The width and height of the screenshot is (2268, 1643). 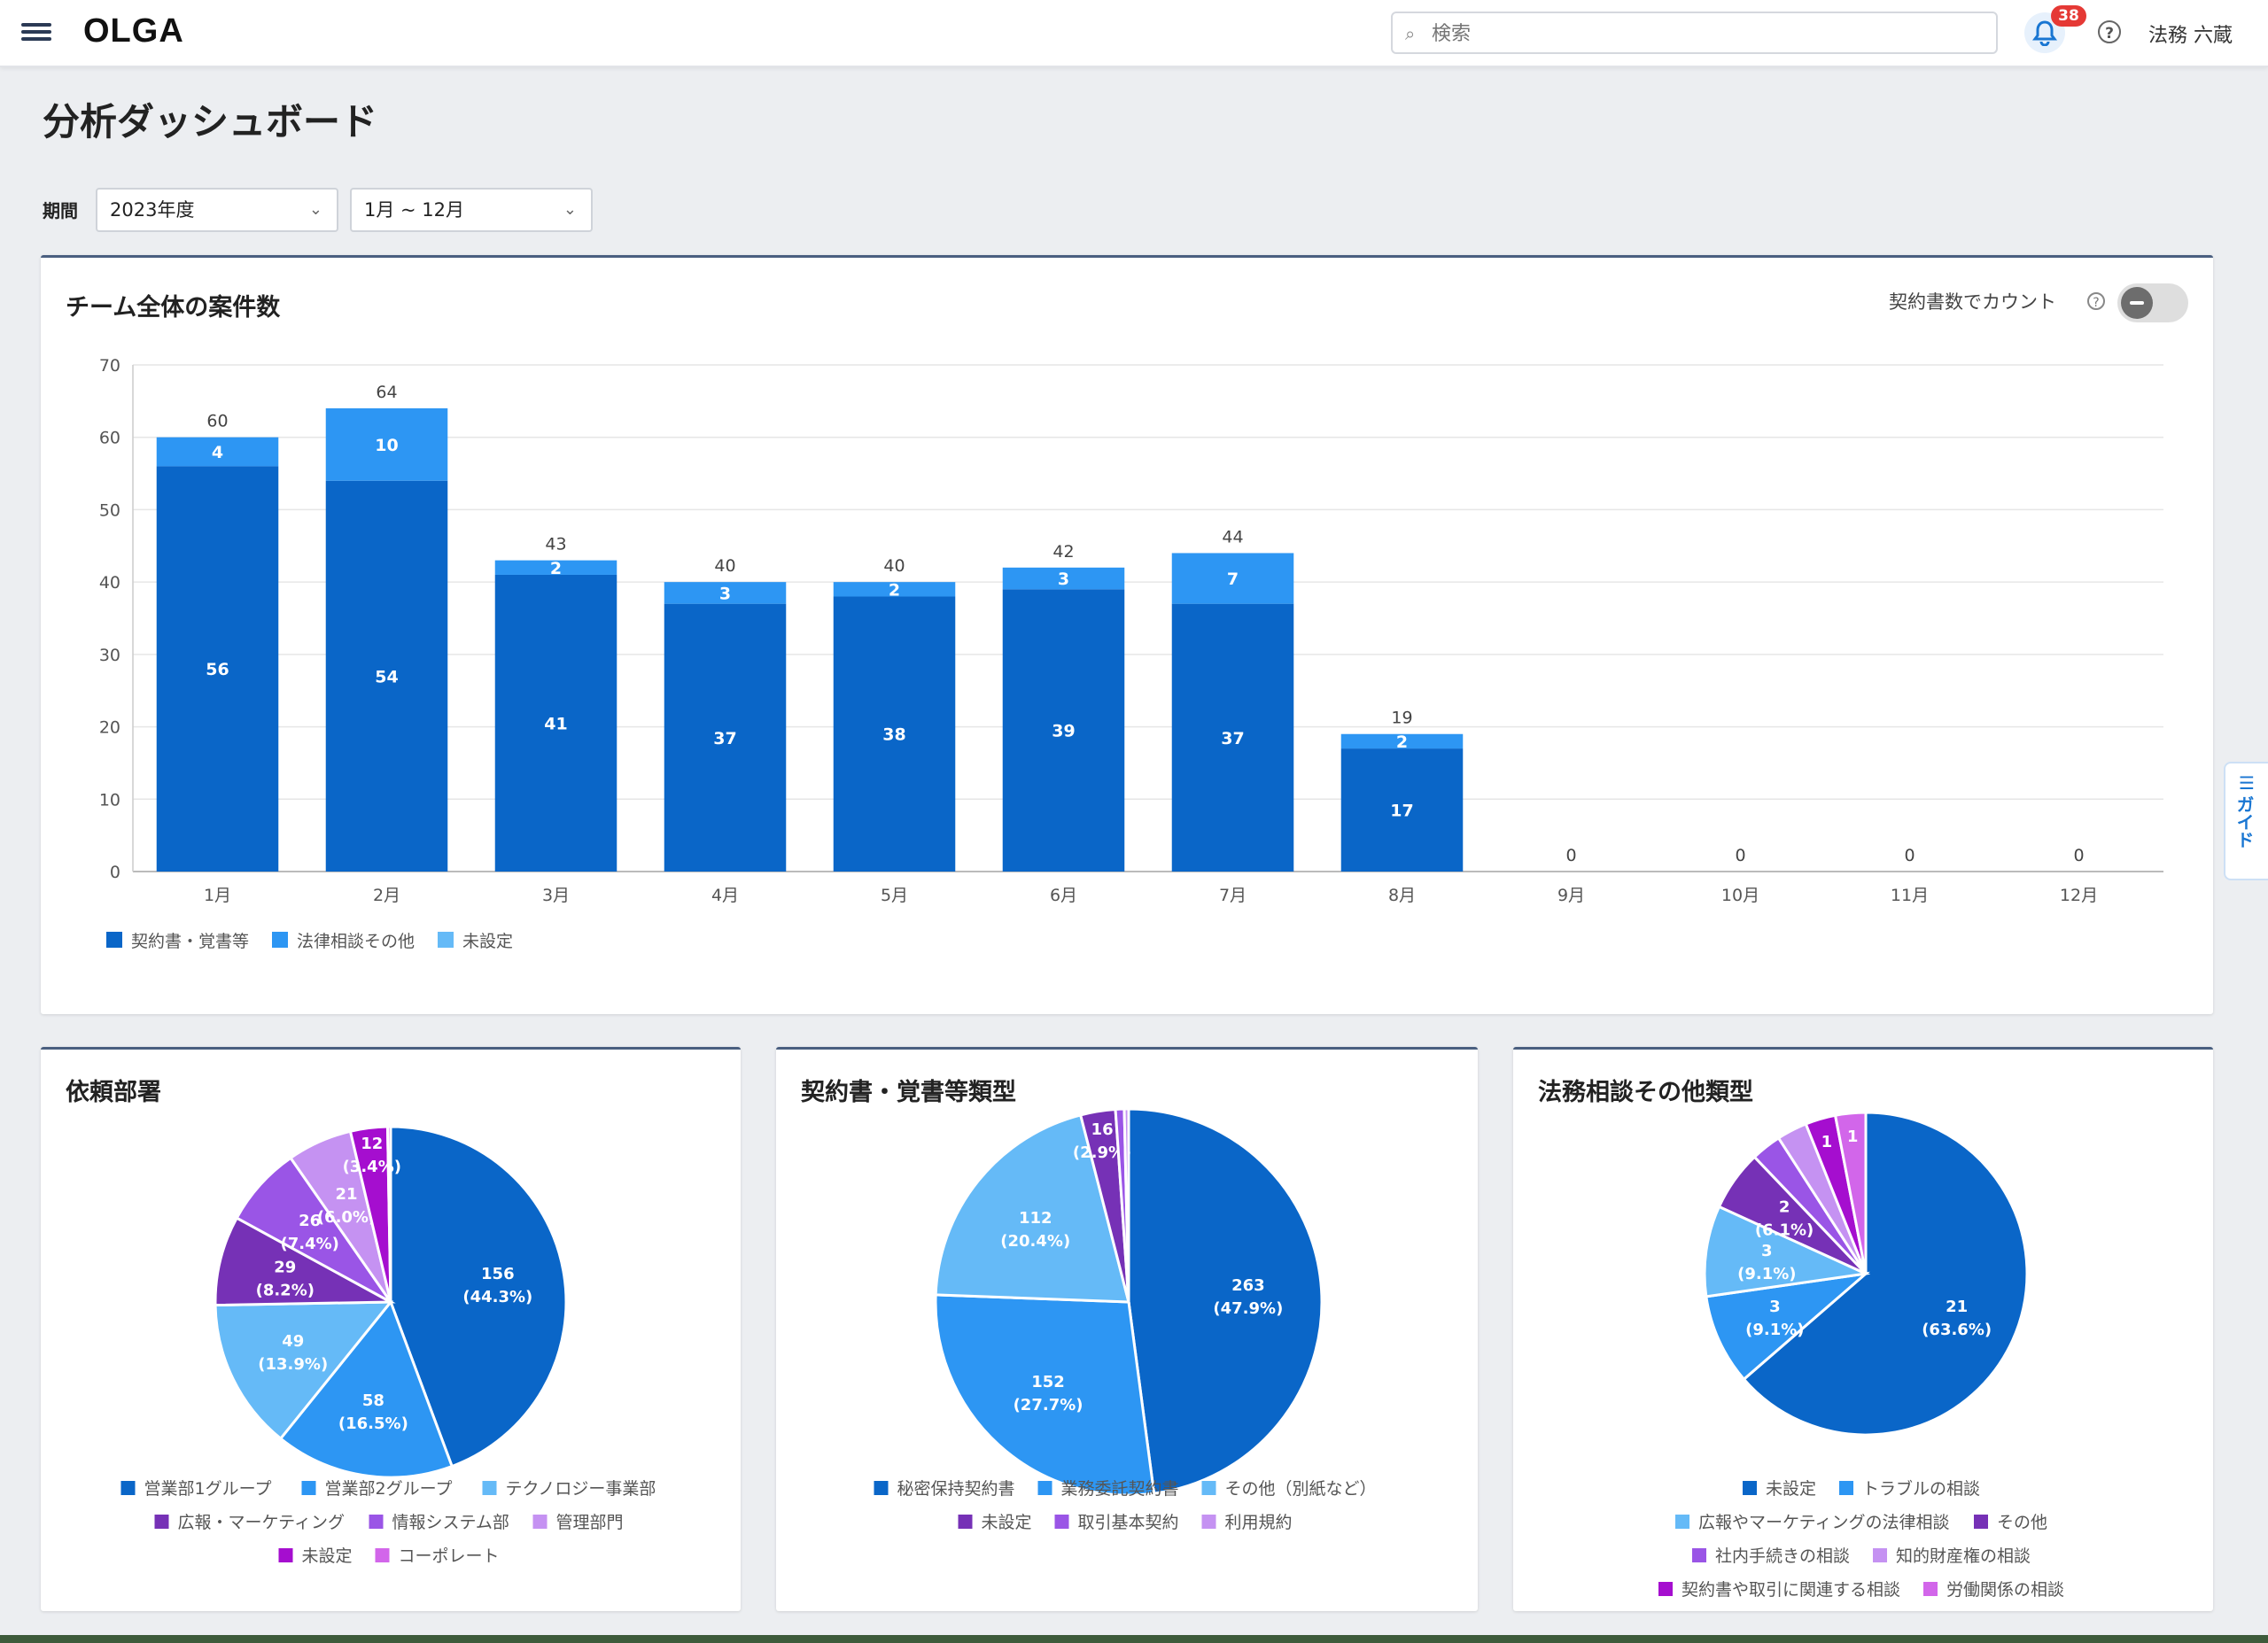 What do you see at coordinates (115, 872) in the screenshot?
I see `y-tick-label: 0` at bounding box center [115, 872].